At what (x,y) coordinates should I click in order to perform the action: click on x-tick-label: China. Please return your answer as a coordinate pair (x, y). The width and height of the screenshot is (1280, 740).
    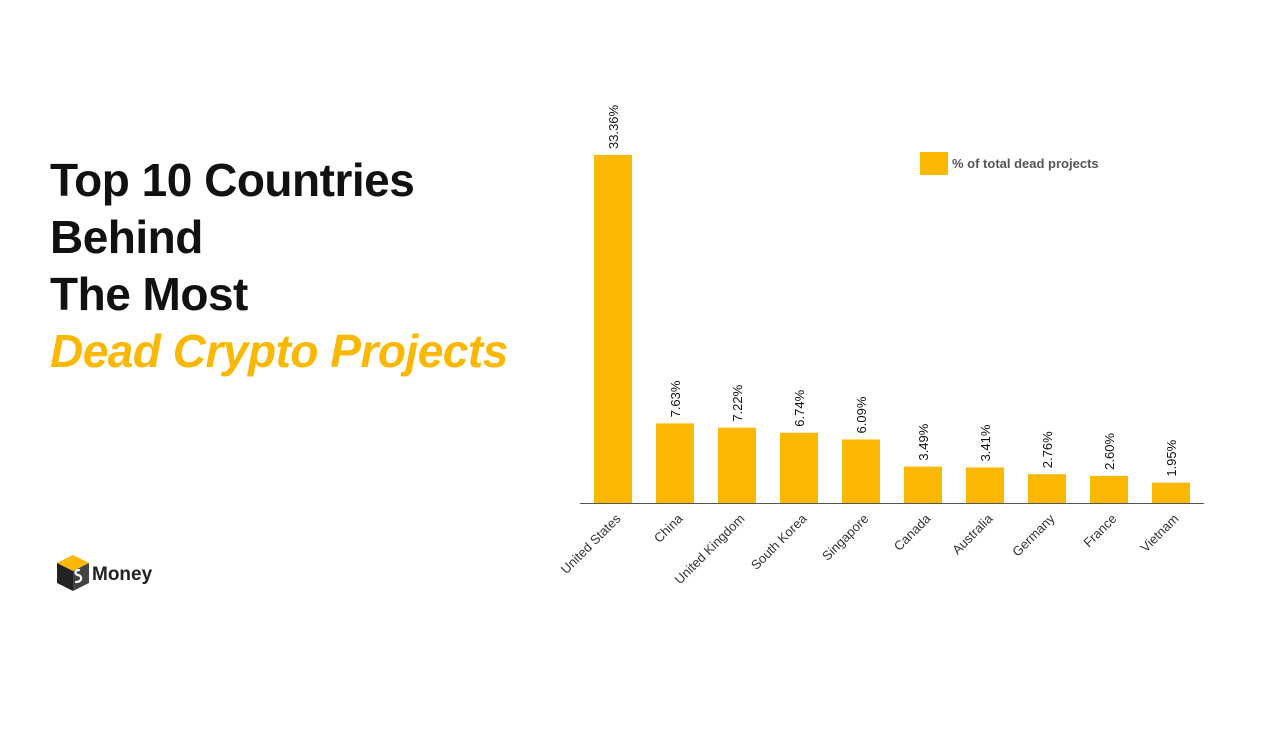
    Looking at the image, I should click on (668, 527).